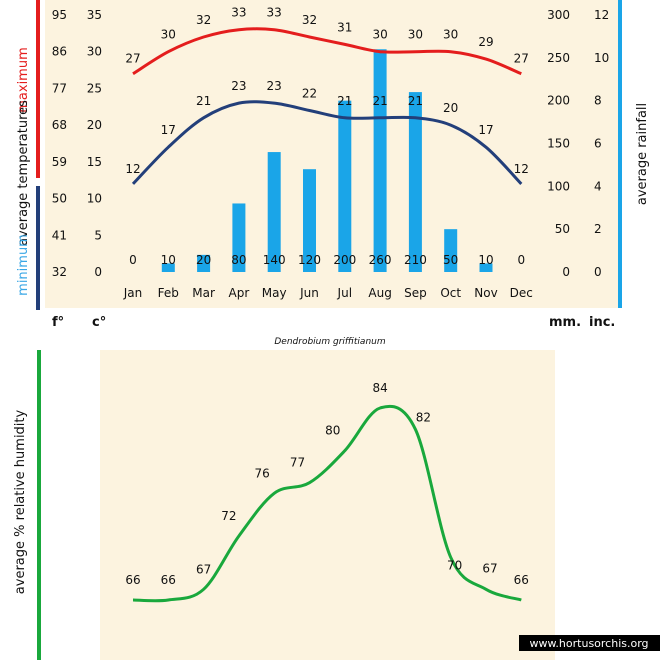 The image size is (660, 660). I want to click on fahrenheit-tick: 77, so click(59, 88).